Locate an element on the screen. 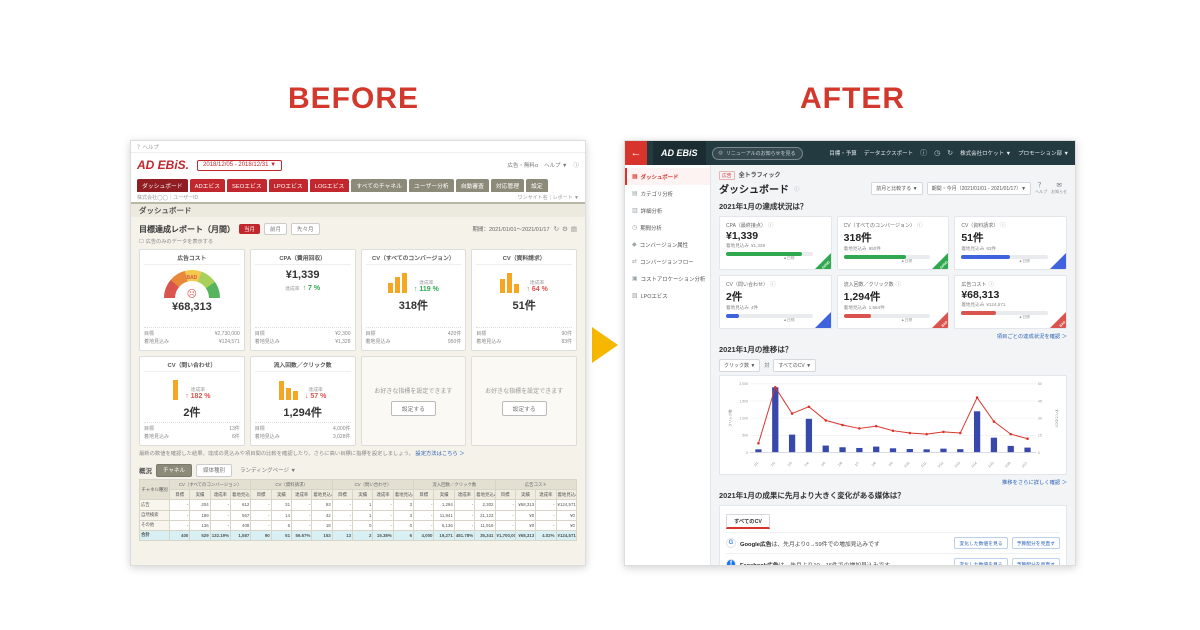 The image size is (1200, 630). help-link: ？ヘルプ is located at coordinates (148, 147).